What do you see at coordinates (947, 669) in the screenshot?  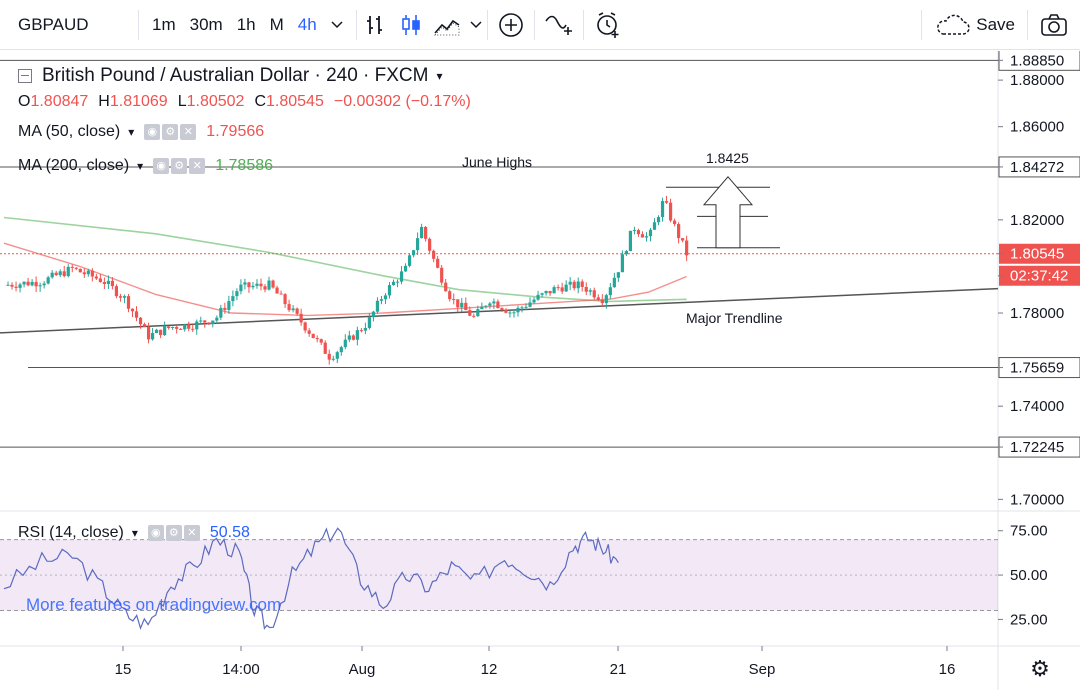 I see `time-axis-label: 16` at bounding box center [947, 669].